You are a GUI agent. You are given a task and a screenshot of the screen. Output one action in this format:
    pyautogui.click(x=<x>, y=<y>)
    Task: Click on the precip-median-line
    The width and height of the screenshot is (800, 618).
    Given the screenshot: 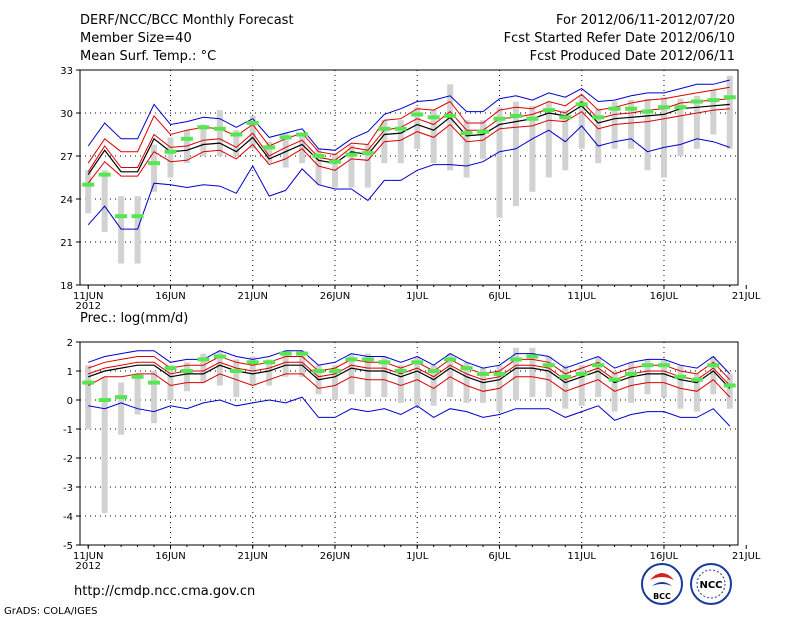 What is the action you would take?
    pyautogui.click(x=409, y=373)
    